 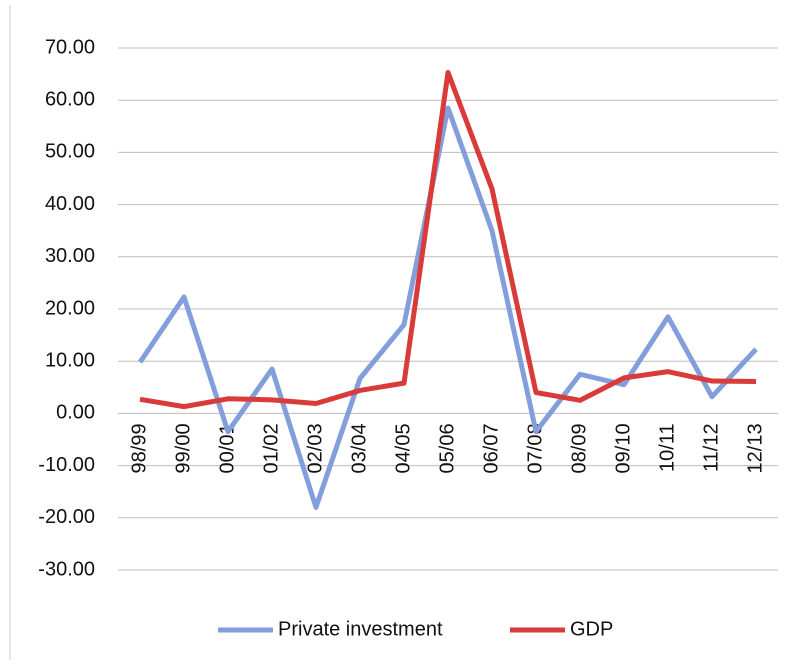 What do you see at coordinates (183, 448) in the screenshot?
I see `x-tick-label: 99/00` at bounding box center [183, 448].